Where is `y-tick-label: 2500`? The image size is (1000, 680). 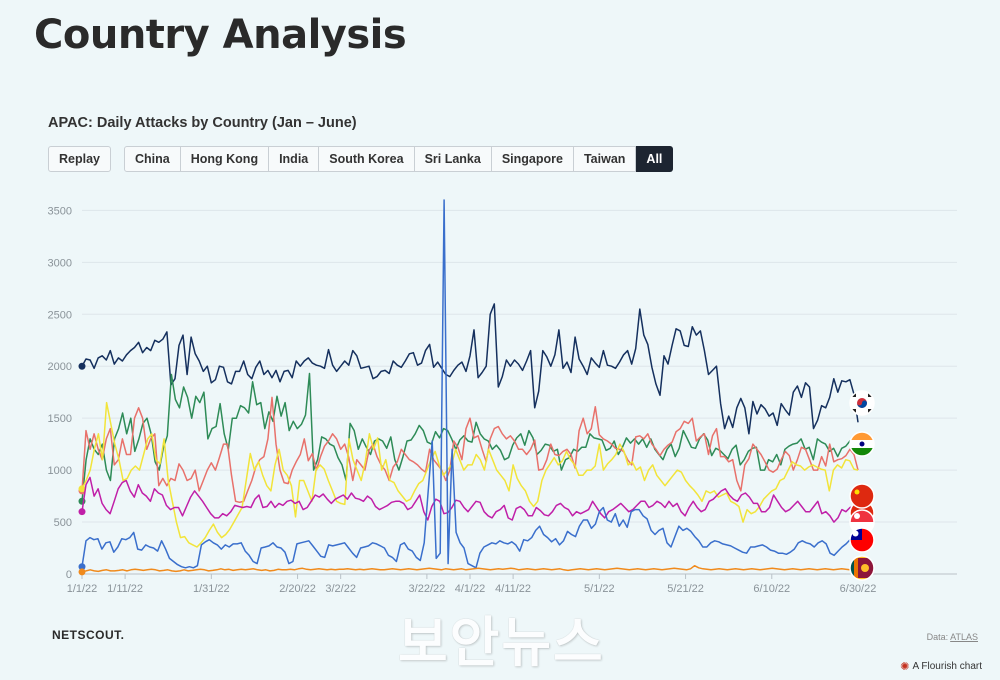
y-tick-label: 2500 is located at coordinates (60, 315).